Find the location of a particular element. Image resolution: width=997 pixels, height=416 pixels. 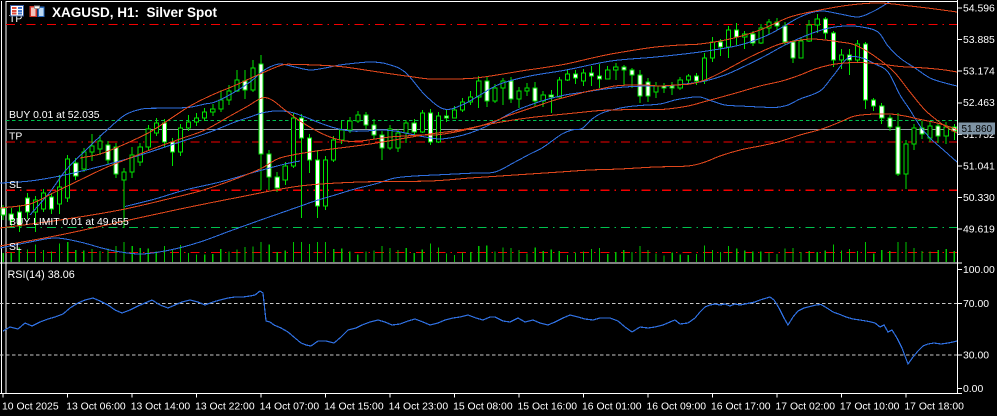

svg-text: 10 Oct 2025 is located at coordinates (30, 407).